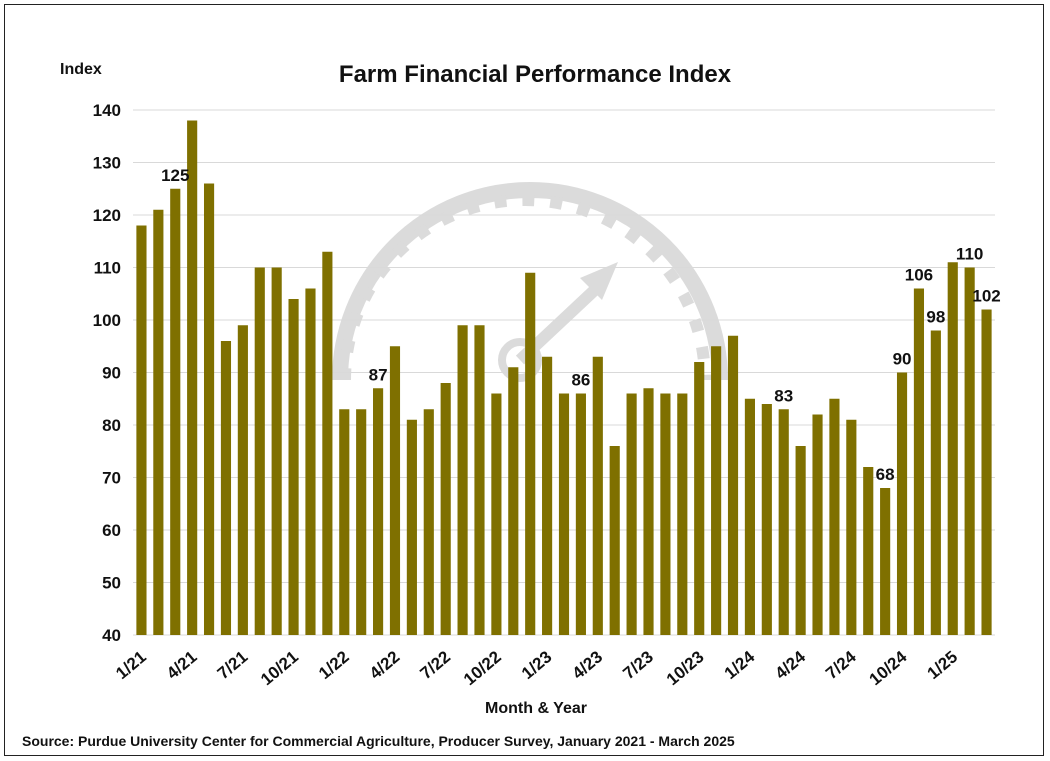 This screenshot has height=761, width=1050. I want to click on bar-9/24, so click(885, 561).